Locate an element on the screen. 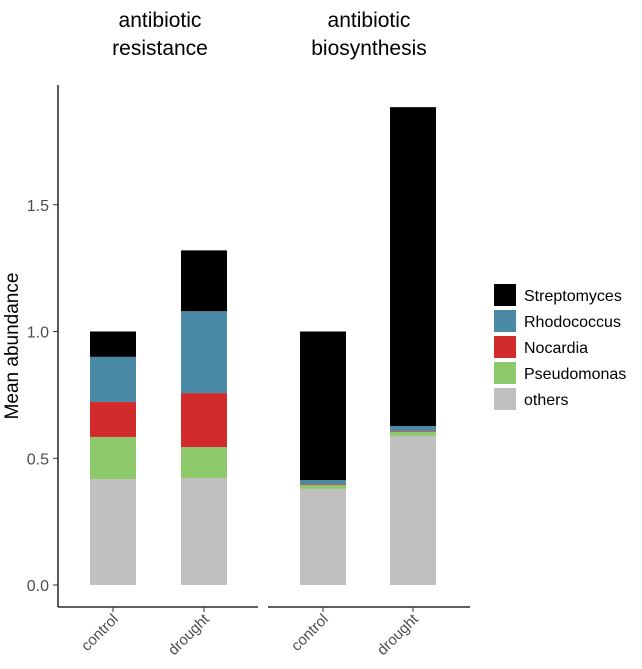 This screenshot has height=669, width=642. legend-key-streptomyces is located at coordinates (505, 295).